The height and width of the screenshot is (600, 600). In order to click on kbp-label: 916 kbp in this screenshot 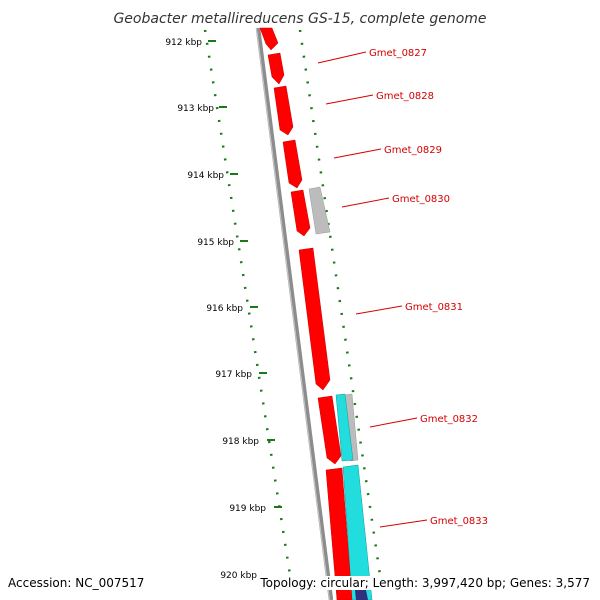, I will do `click(224, 309)`.